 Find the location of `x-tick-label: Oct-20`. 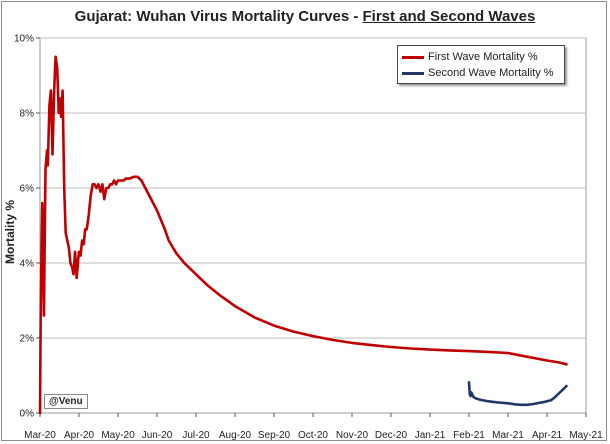

x-tick-label: Oct-20 is located at coordinates (313, 435).